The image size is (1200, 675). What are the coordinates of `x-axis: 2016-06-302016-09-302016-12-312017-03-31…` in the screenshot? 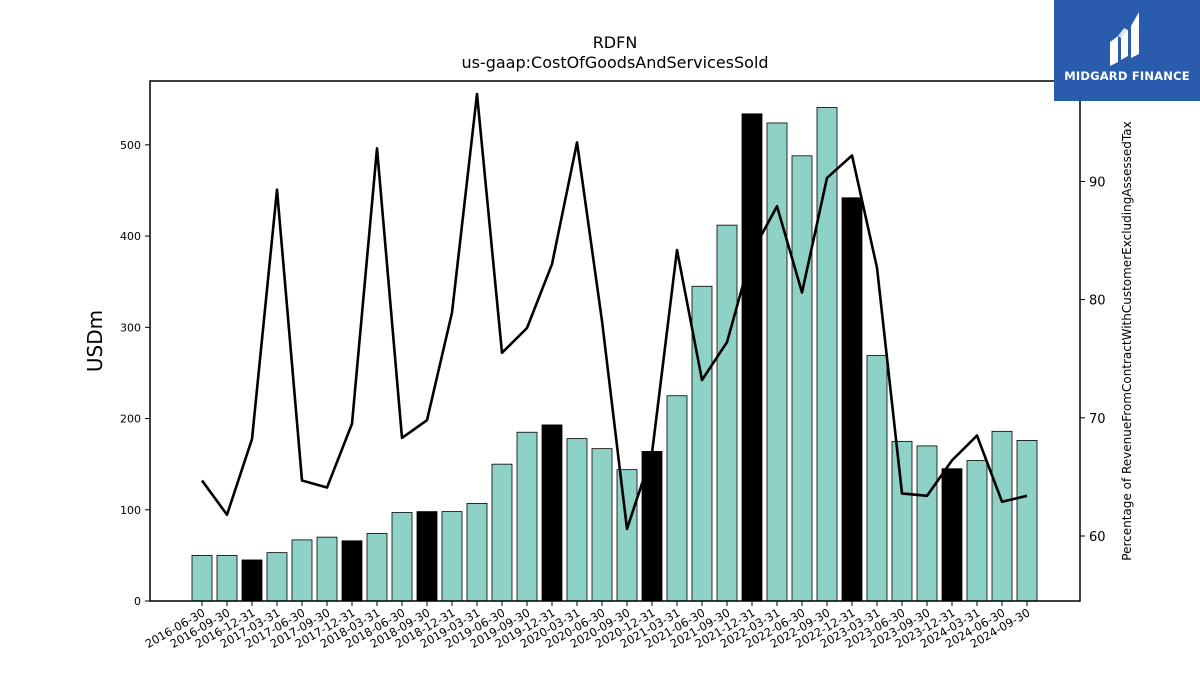 It's located at (588, 626).